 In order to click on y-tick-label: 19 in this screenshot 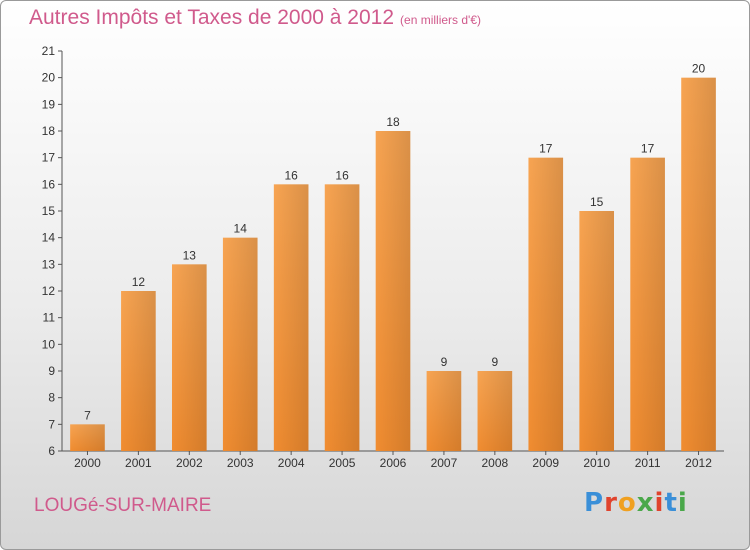, I will do `click(49, 104)`.